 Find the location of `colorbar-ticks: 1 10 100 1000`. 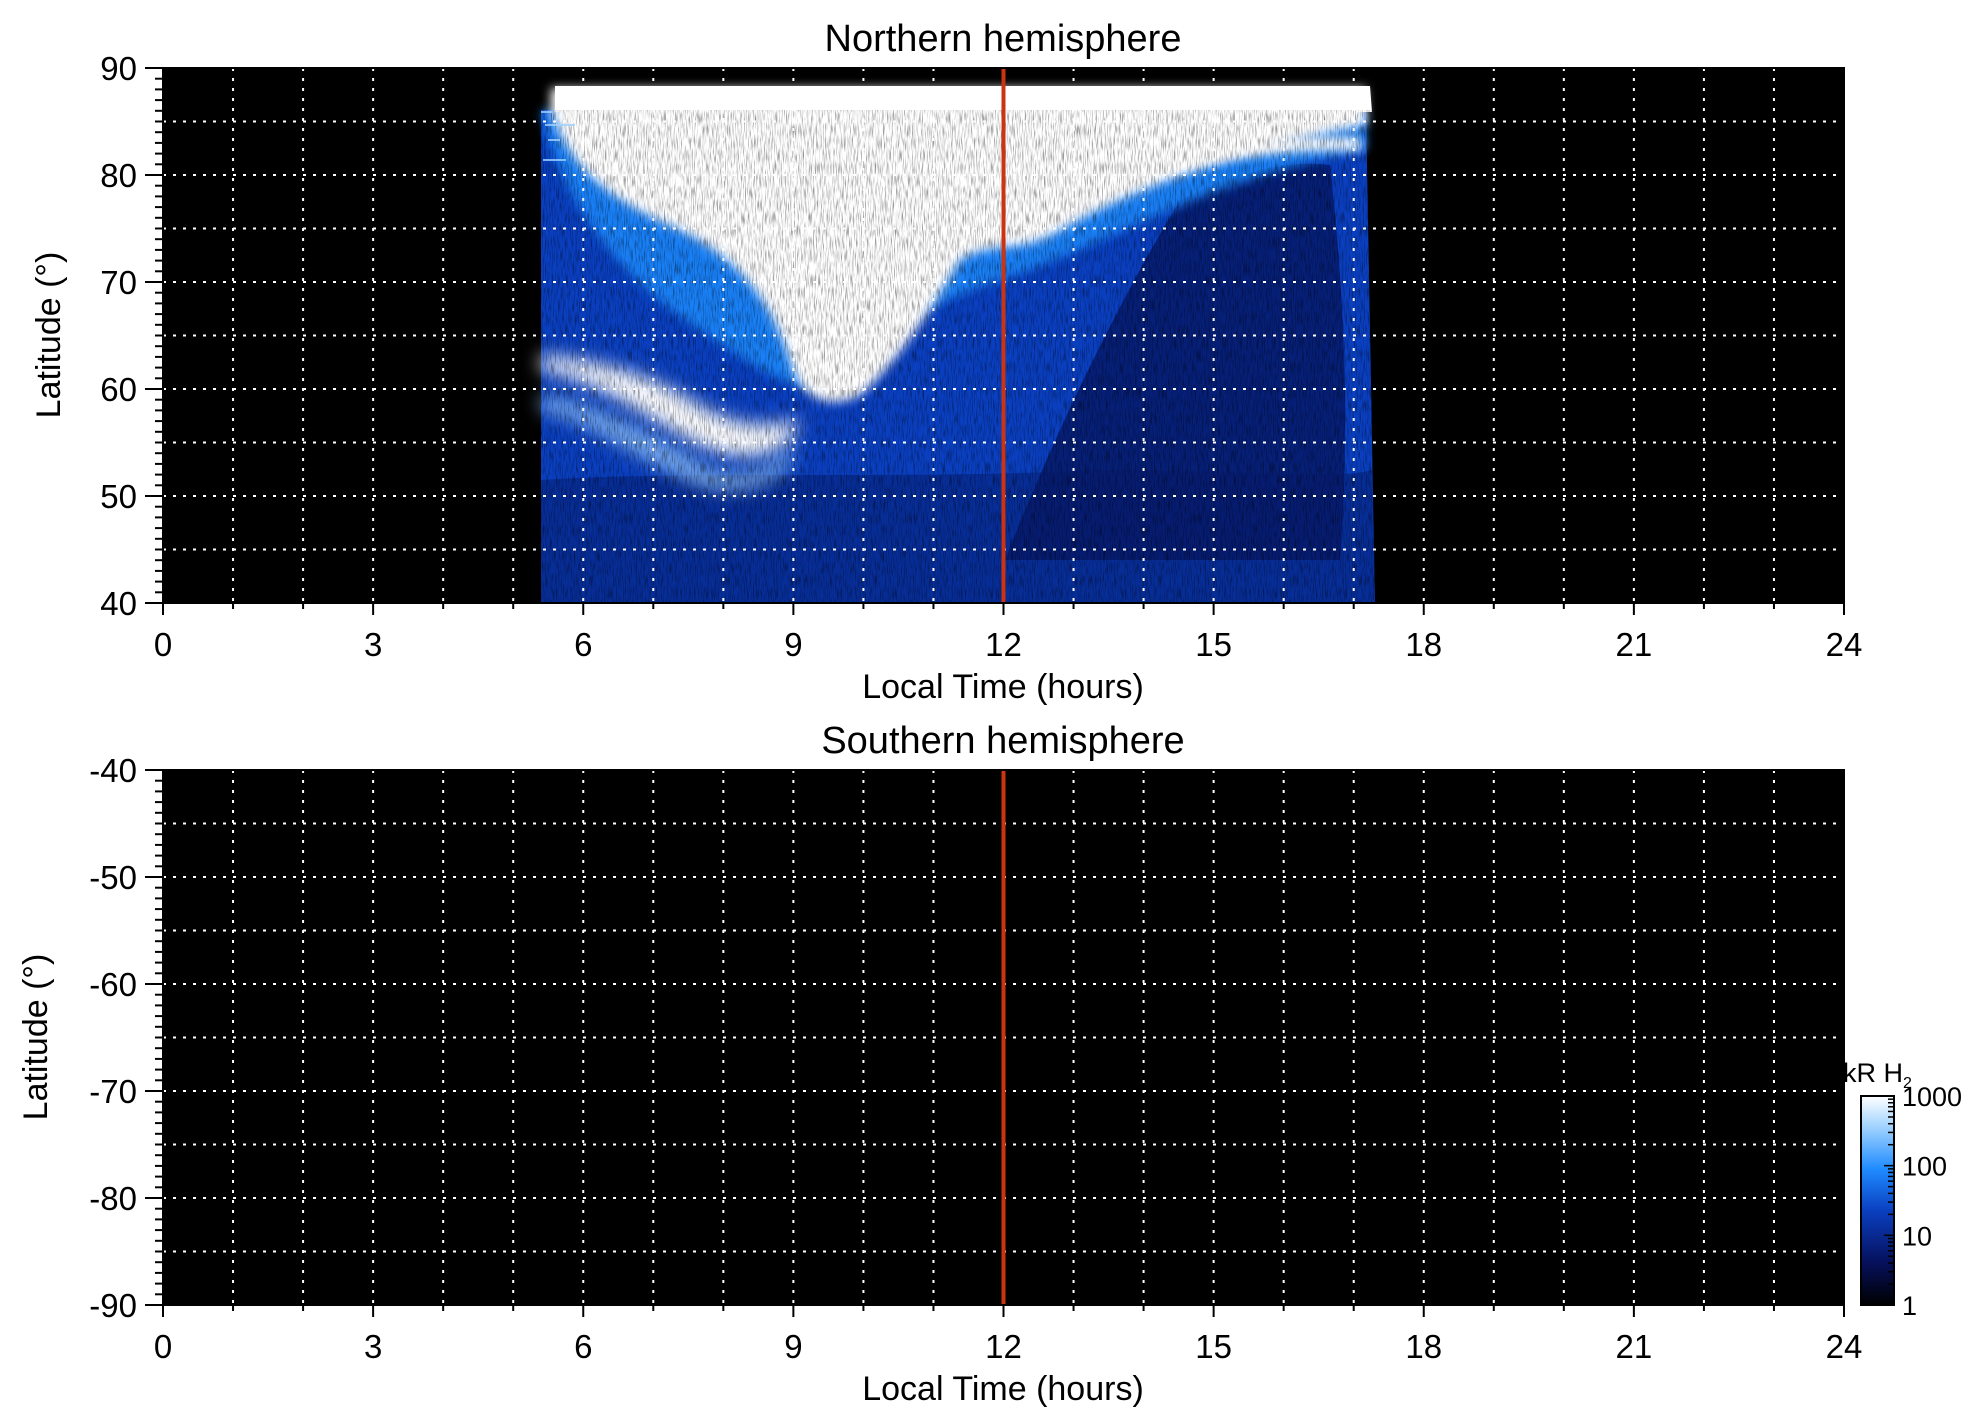

colorbar-ticks: 1 10 100 1000 is located at coordinates (1923, 1201).